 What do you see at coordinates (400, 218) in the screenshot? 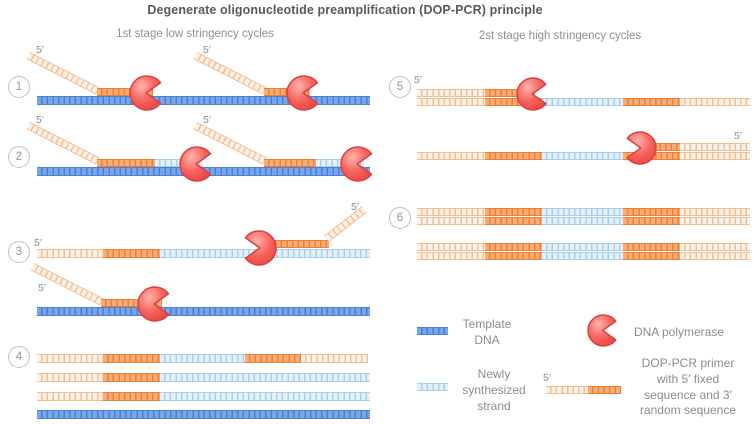
I see `step-circle-6: 6` at bounding box center [400, 218].